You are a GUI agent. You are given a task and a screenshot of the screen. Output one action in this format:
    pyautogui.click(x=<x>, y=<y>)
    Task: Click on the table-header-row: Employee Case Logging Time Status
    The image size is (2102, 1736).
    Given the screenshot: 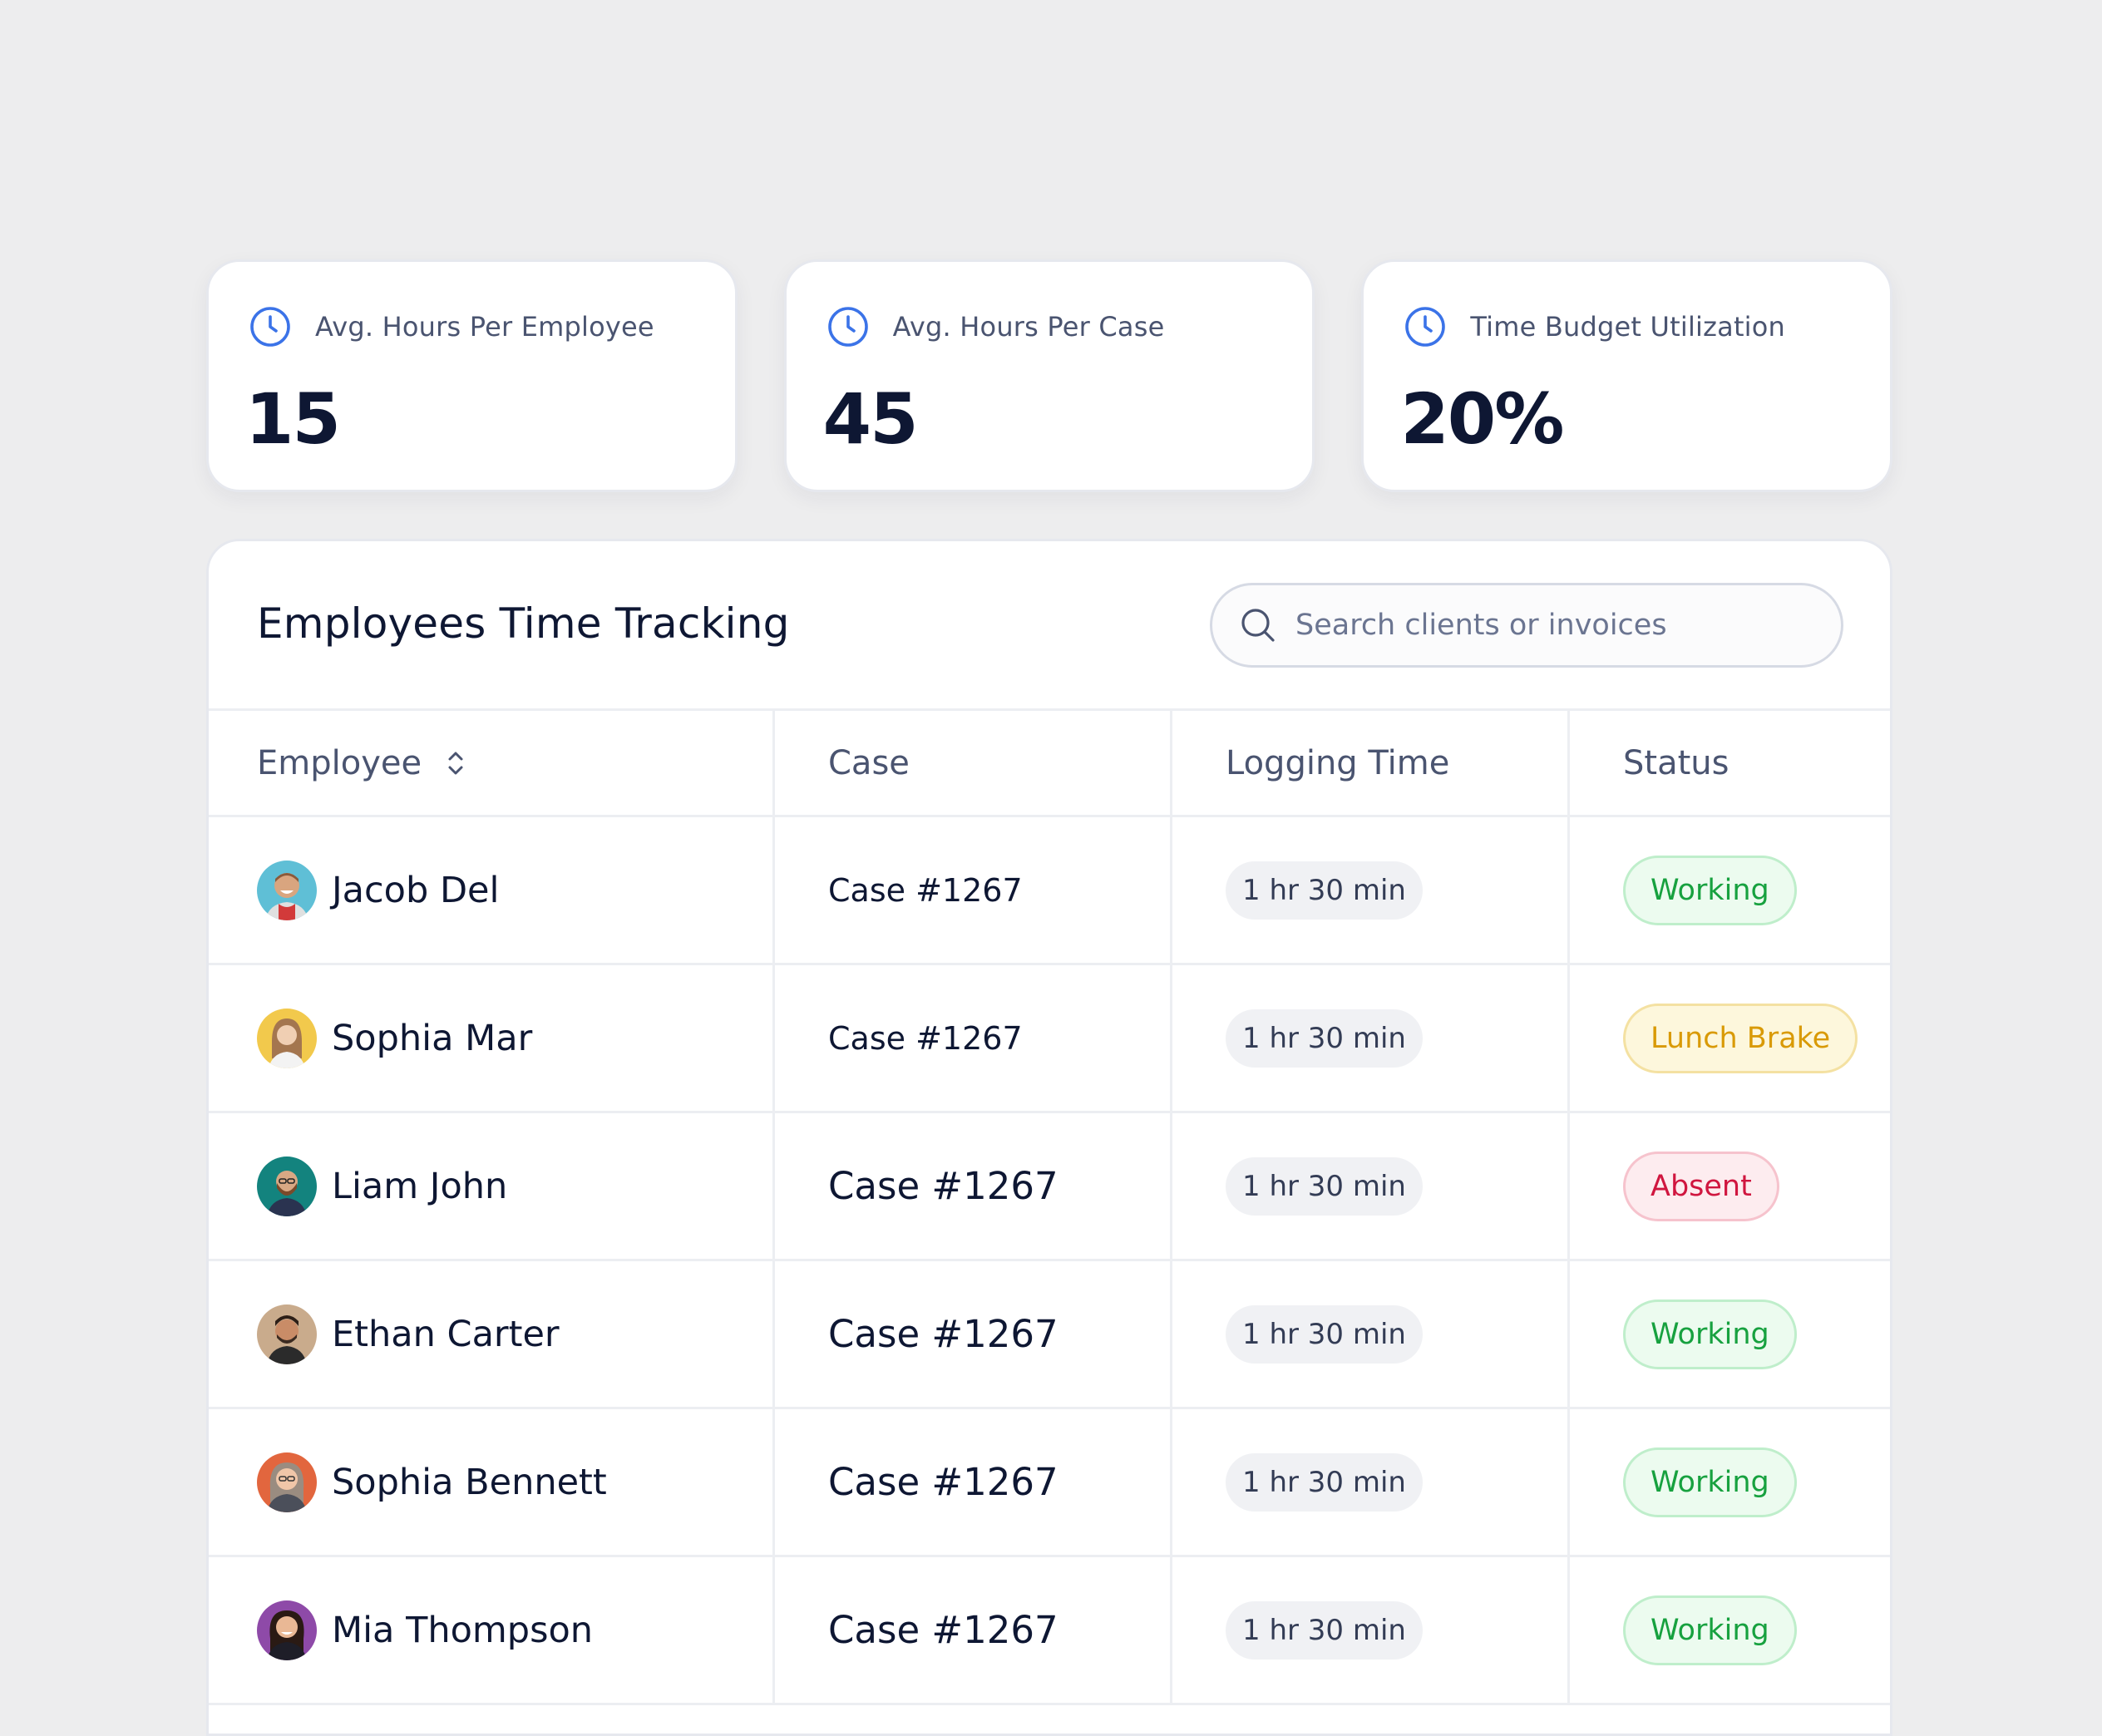 What is the action you would take?
    pyautogui.click(x=1049, y=764)
    